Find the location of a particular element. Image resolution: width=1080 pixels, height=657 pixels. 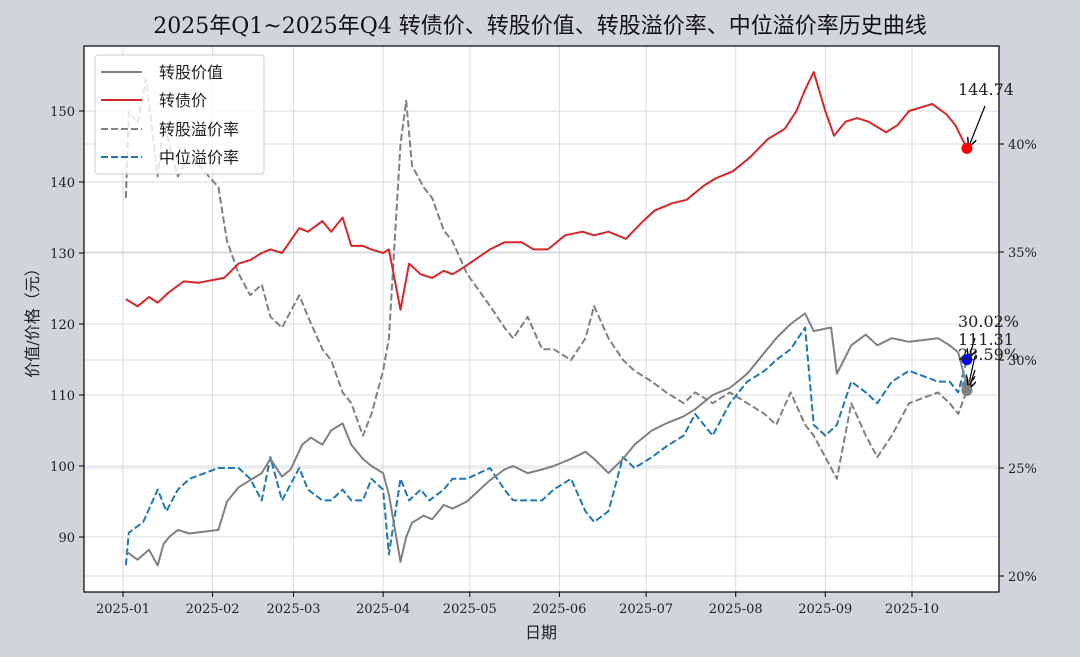

legend-box is located at coordinates (179, 114).